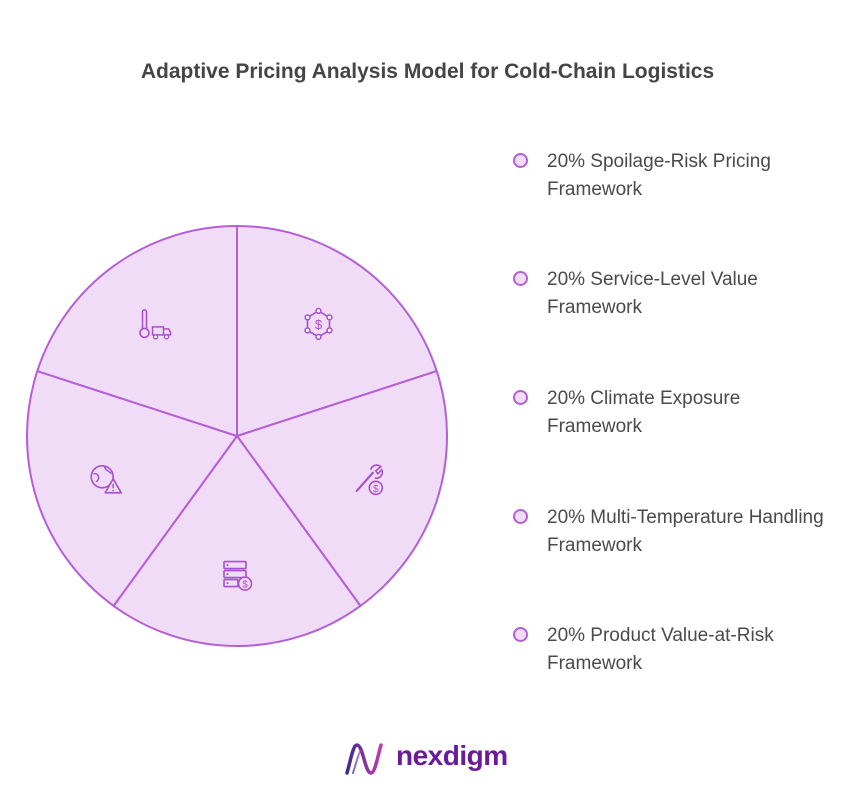 The height and width of the screenshot is (801, 855). What do you see at coordinates (364, 759) in the screenshot?
I see `nexdigm-logo-icon` at bounding box center [364, 759].